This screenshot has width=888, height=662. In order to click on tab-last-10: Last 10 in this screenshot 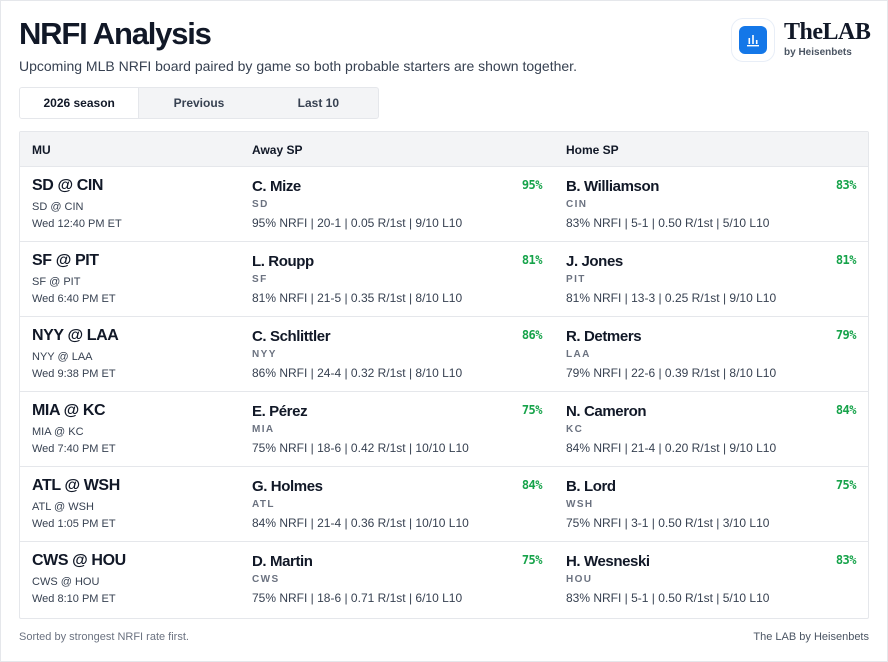, I will do `click(318, 103)`.